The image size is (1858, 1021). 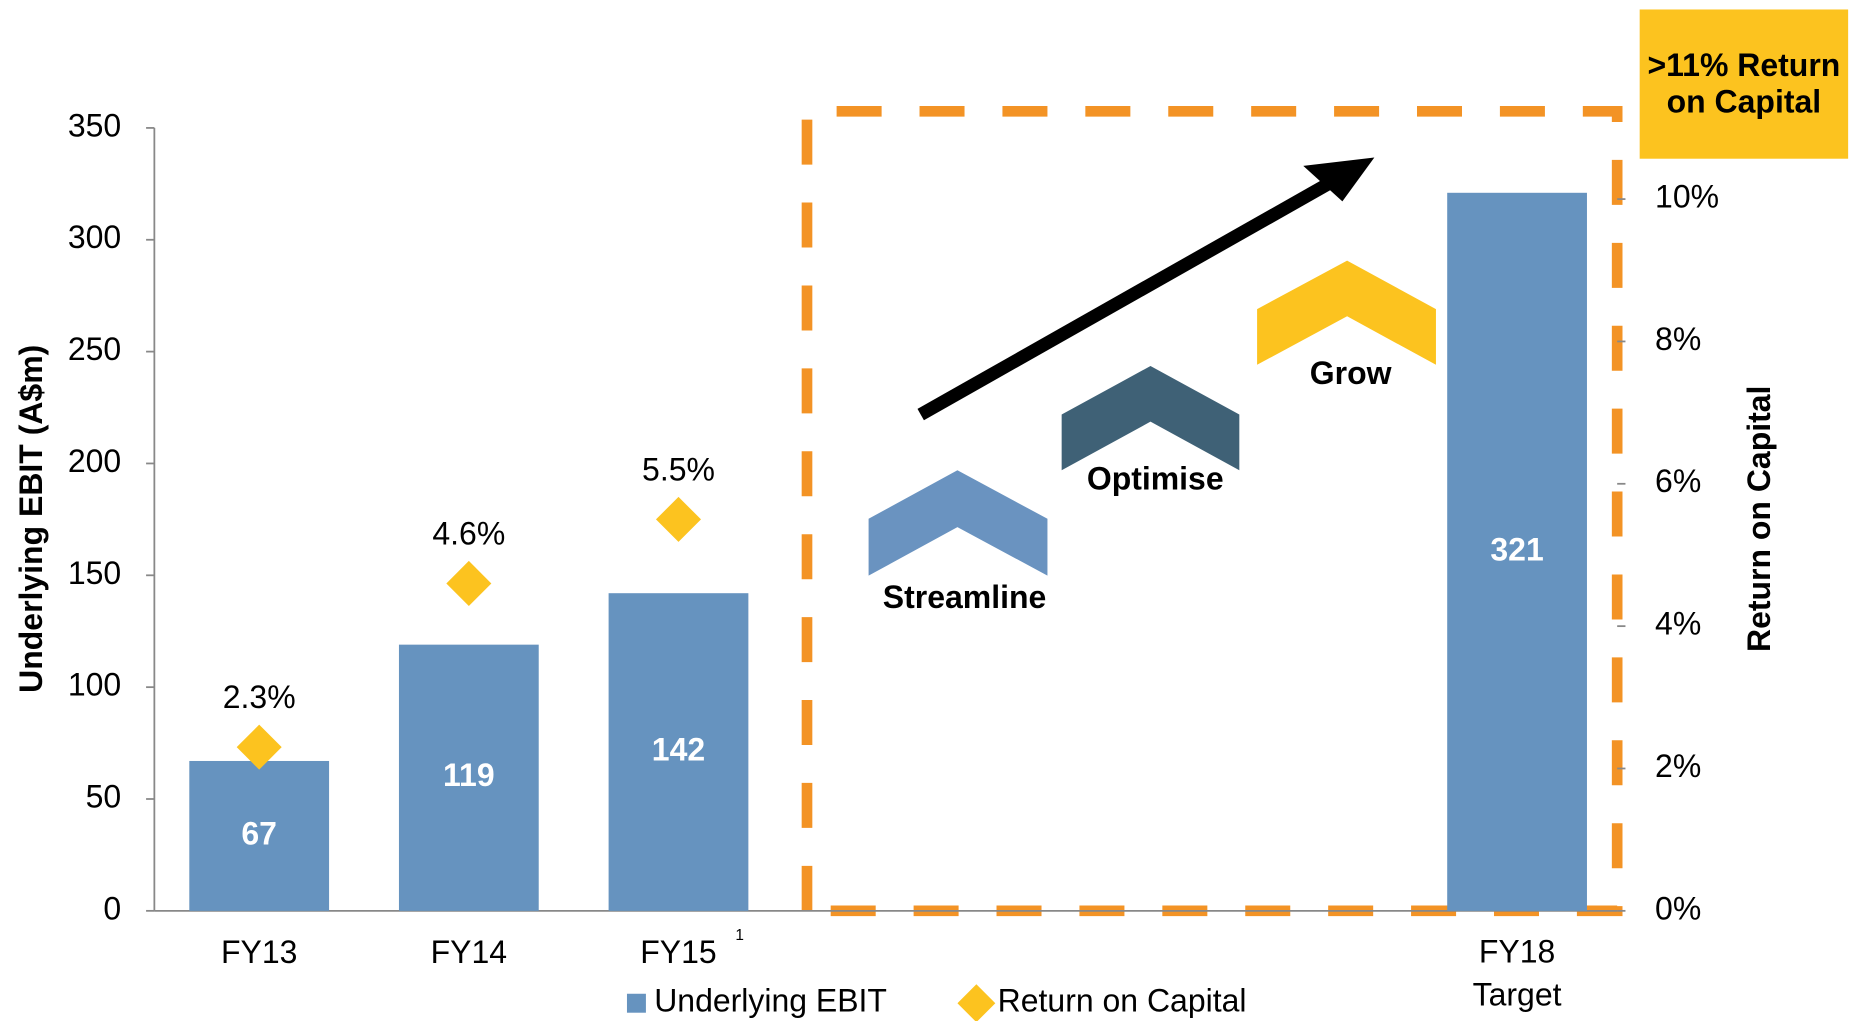 I want to click on x-tick-label: FY14, so click(x=469, y=952).